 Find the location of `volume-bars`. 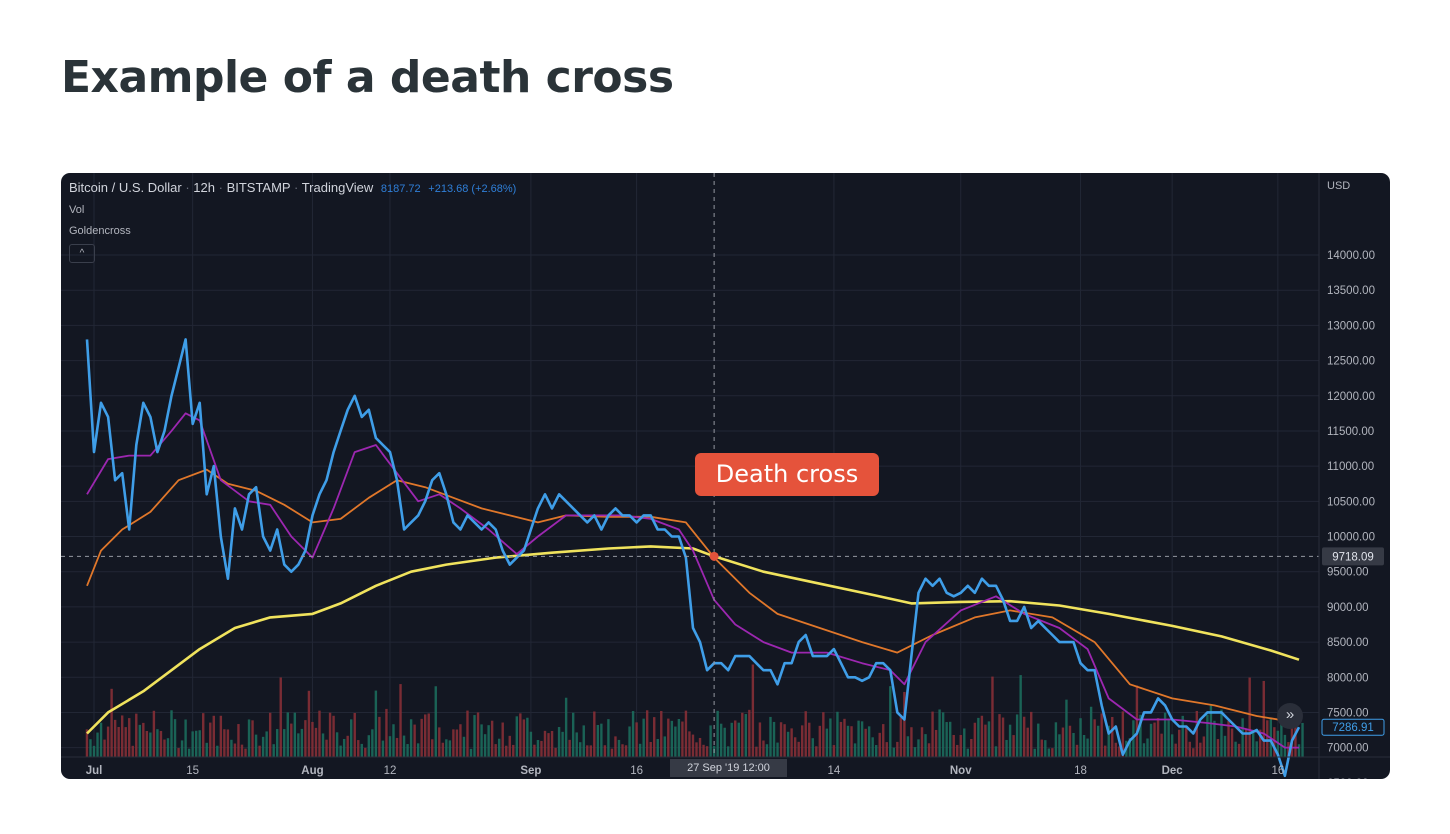

volume-bars is located at coordinates (694, 710).